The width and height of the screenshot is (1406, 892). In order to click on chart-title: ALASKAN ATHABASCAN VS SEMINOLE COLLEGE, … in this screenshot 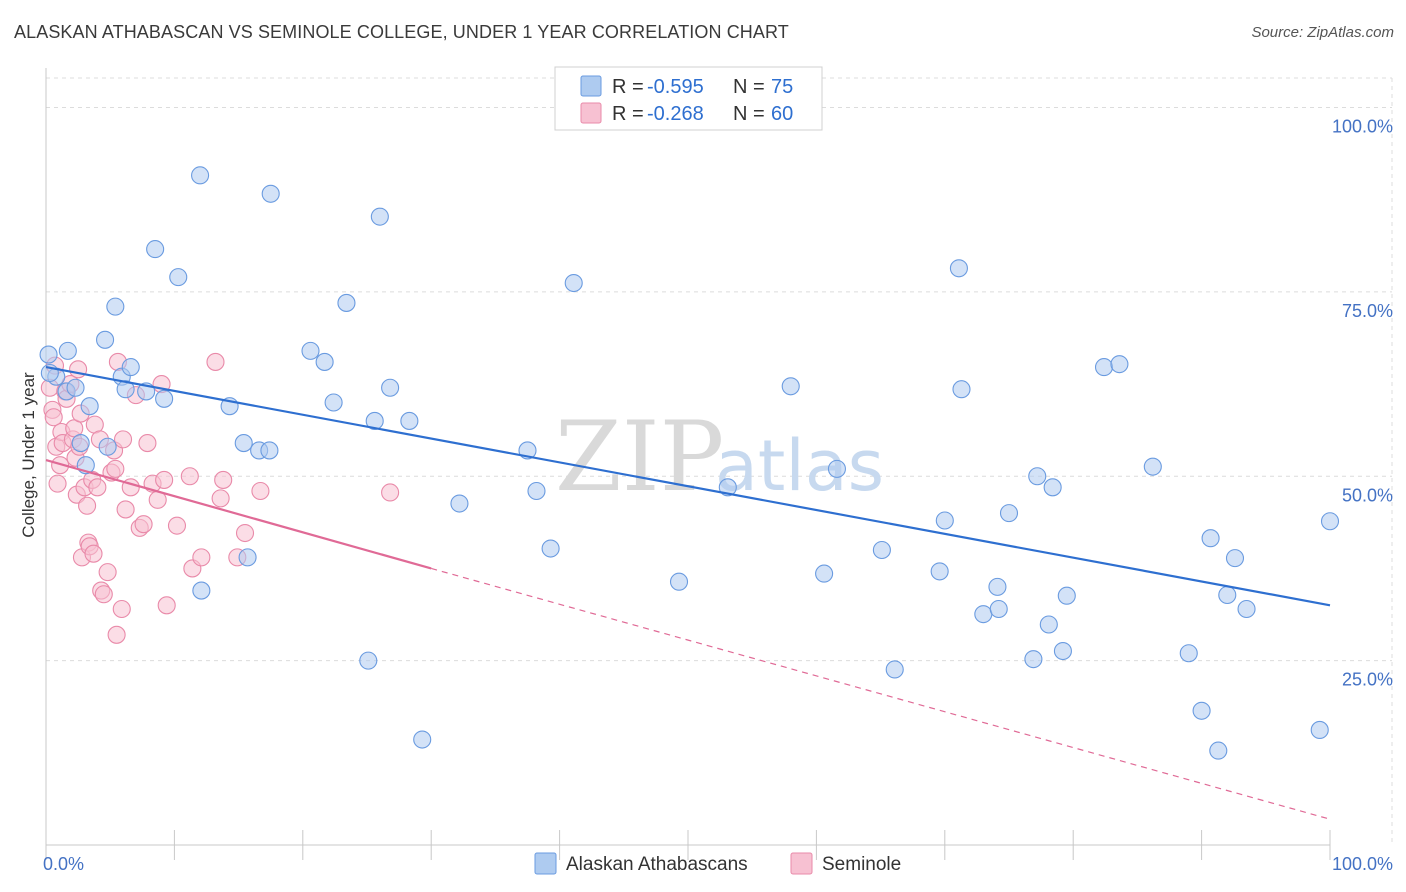, I will do `click(401, 32)`.